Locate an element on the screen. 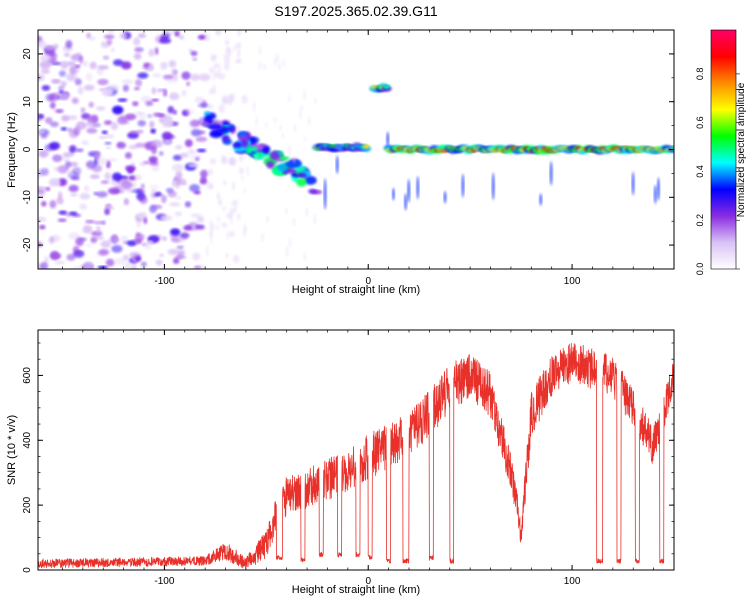 This screenshot has width=750, height=600. snr-y-tick-label: 0 is located at coordinates (27, 570).